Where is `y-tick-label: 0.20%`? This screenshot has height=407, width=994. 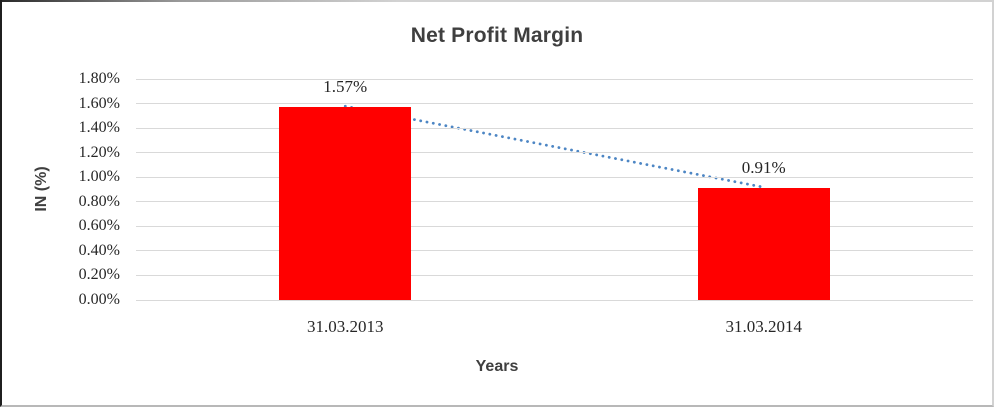 y-tick-label: 0.20% is located at coordinates (99, 275).